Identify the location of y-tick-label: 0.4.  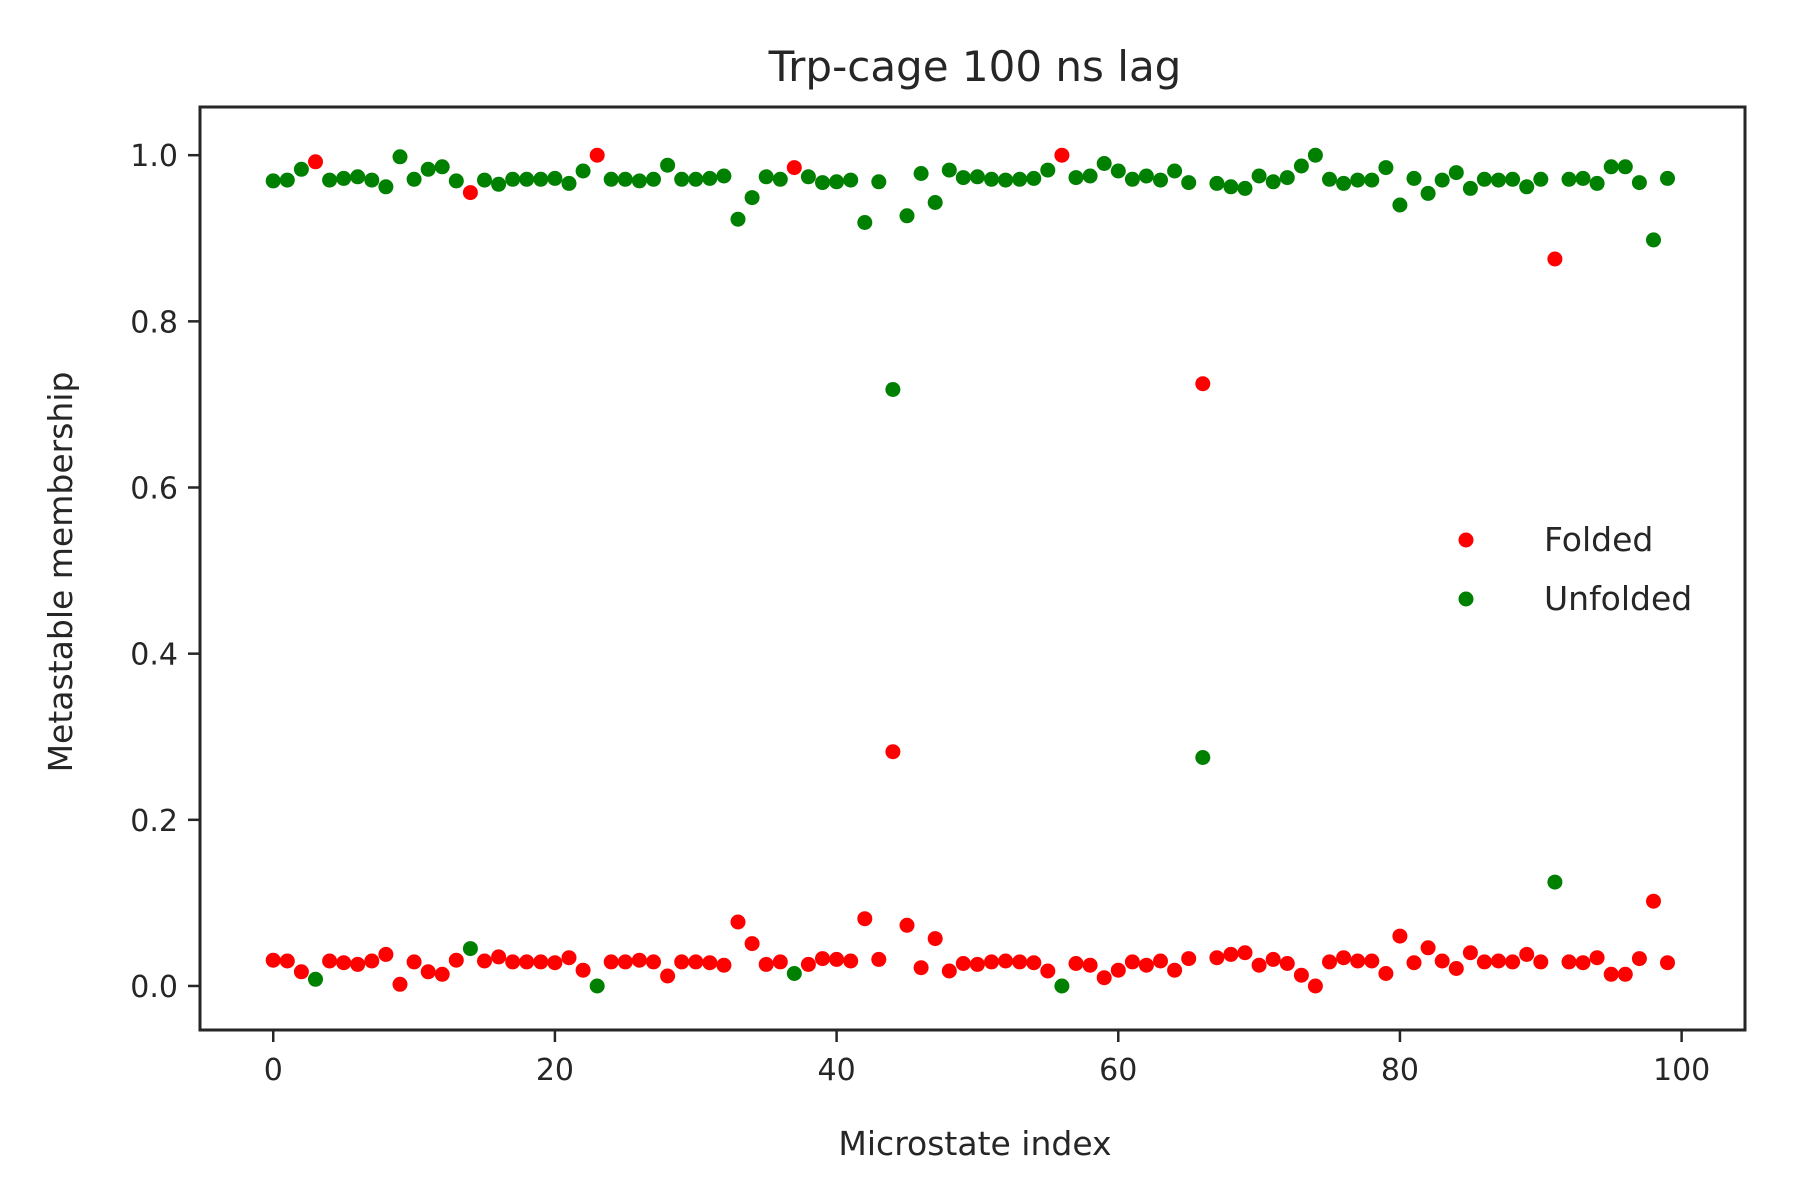
(154, 655).